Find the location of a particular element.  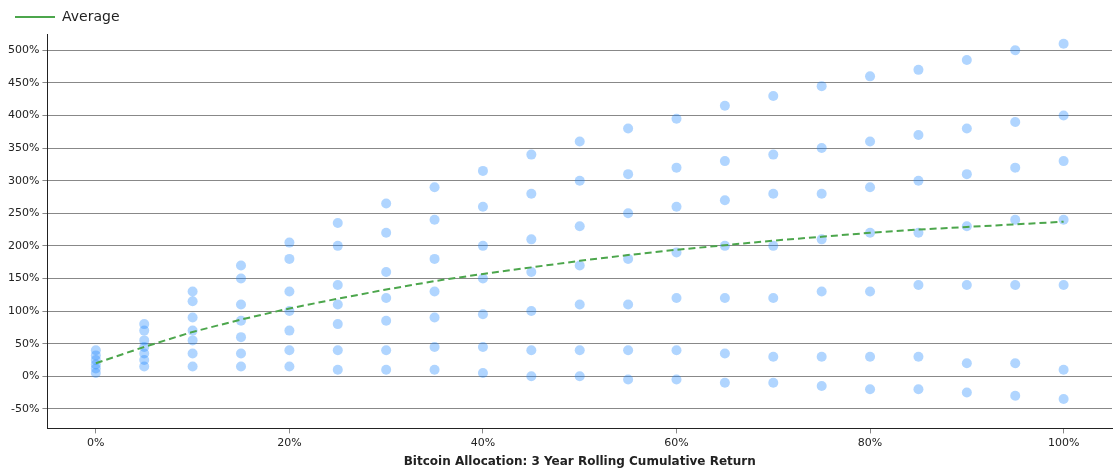

y-tick-label: 150% is located at coordinates (23, 278).